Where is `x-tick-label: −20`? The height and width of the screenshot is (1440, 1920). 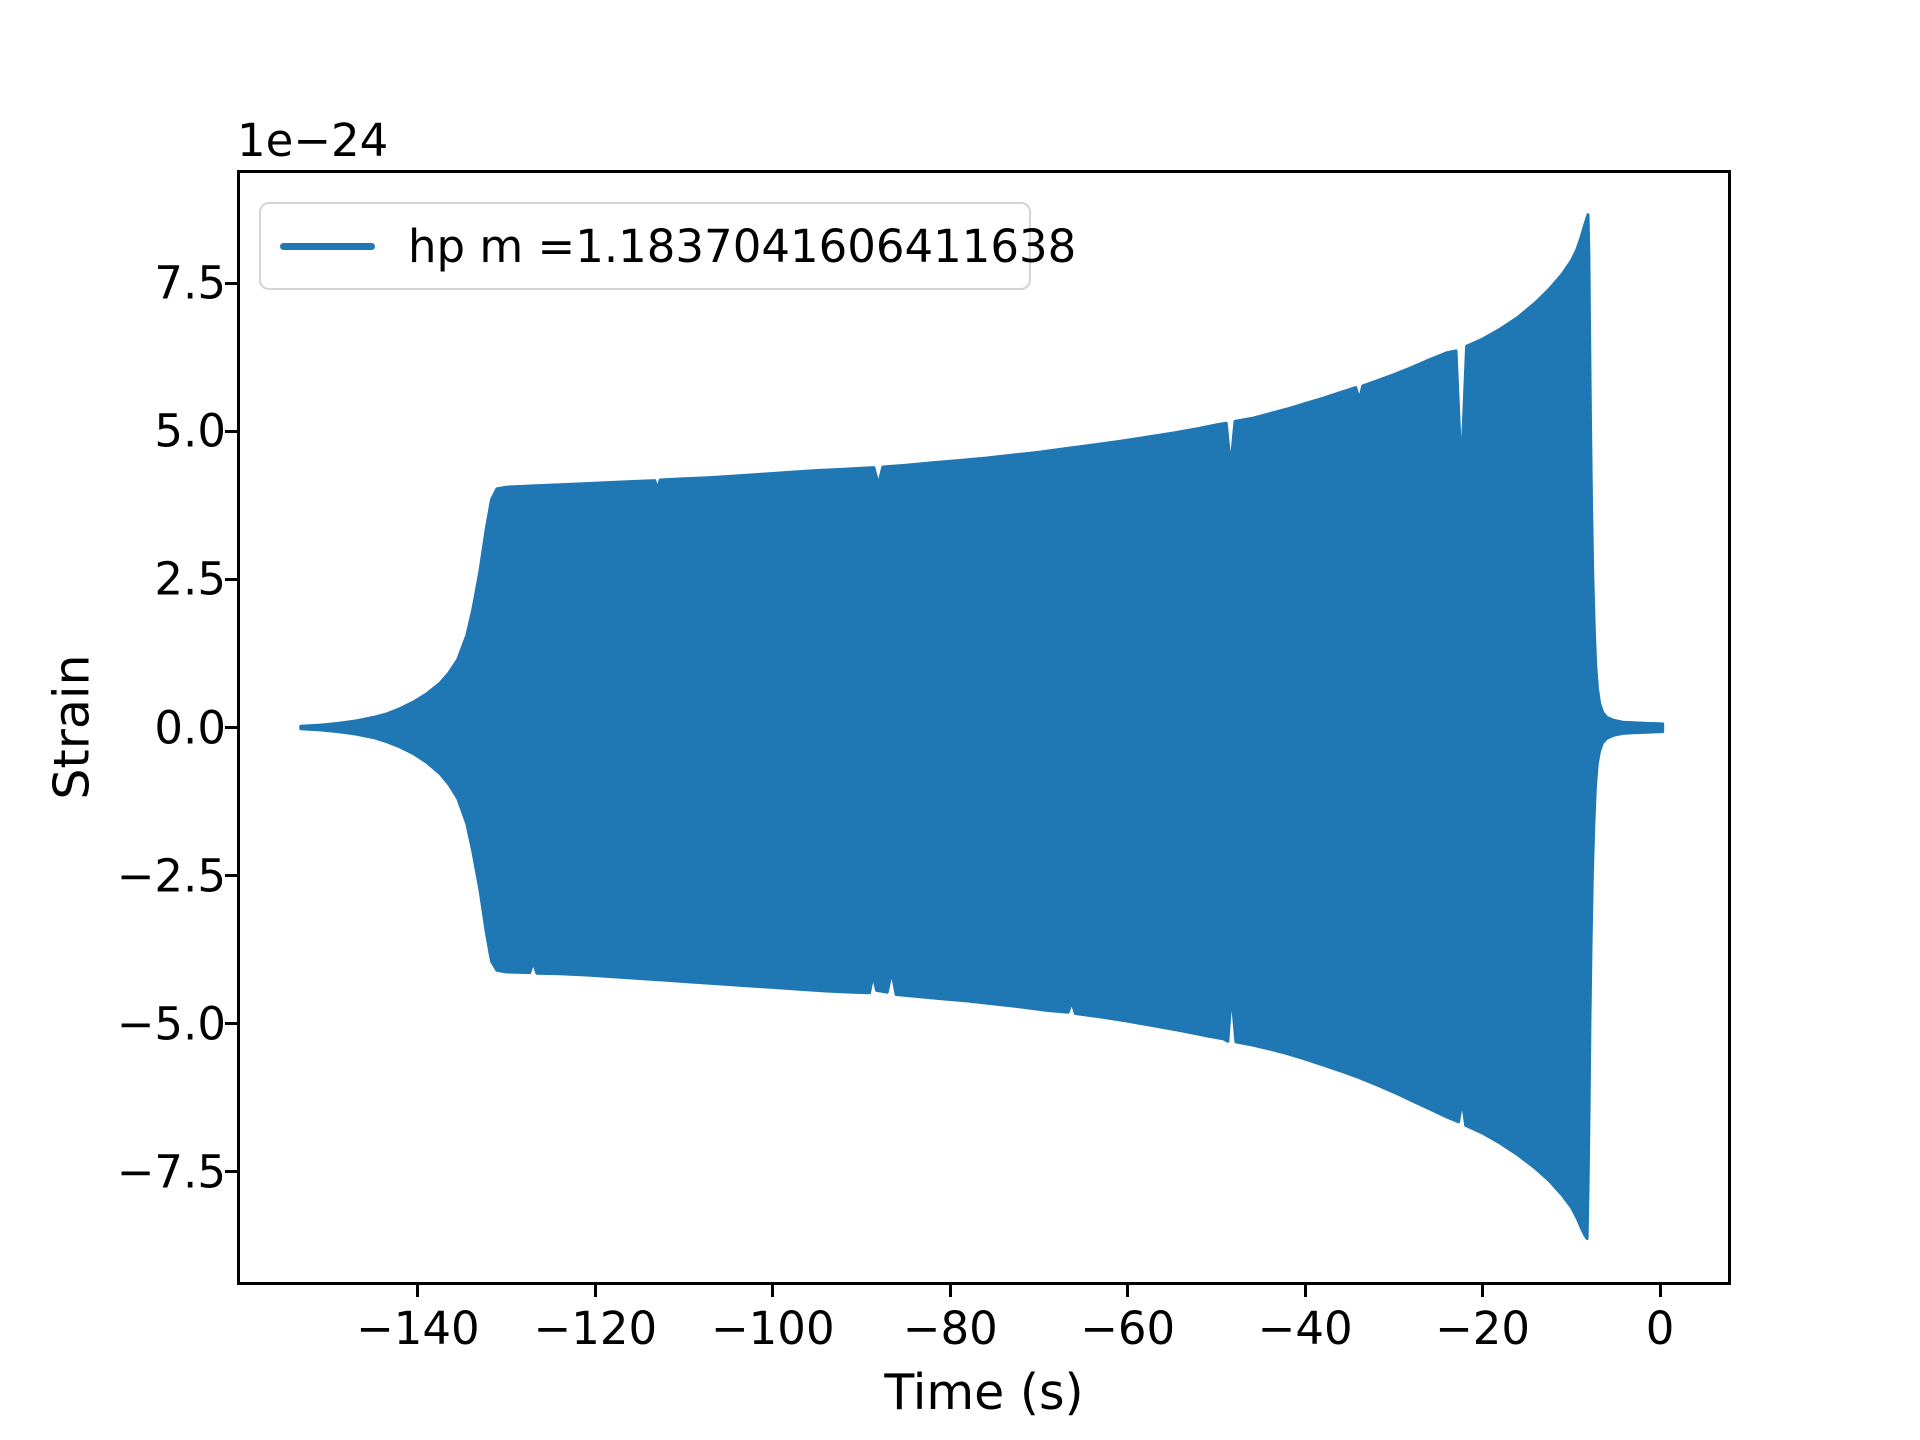
x-tick-label: −20 is located at coordinates (1483, 1328).